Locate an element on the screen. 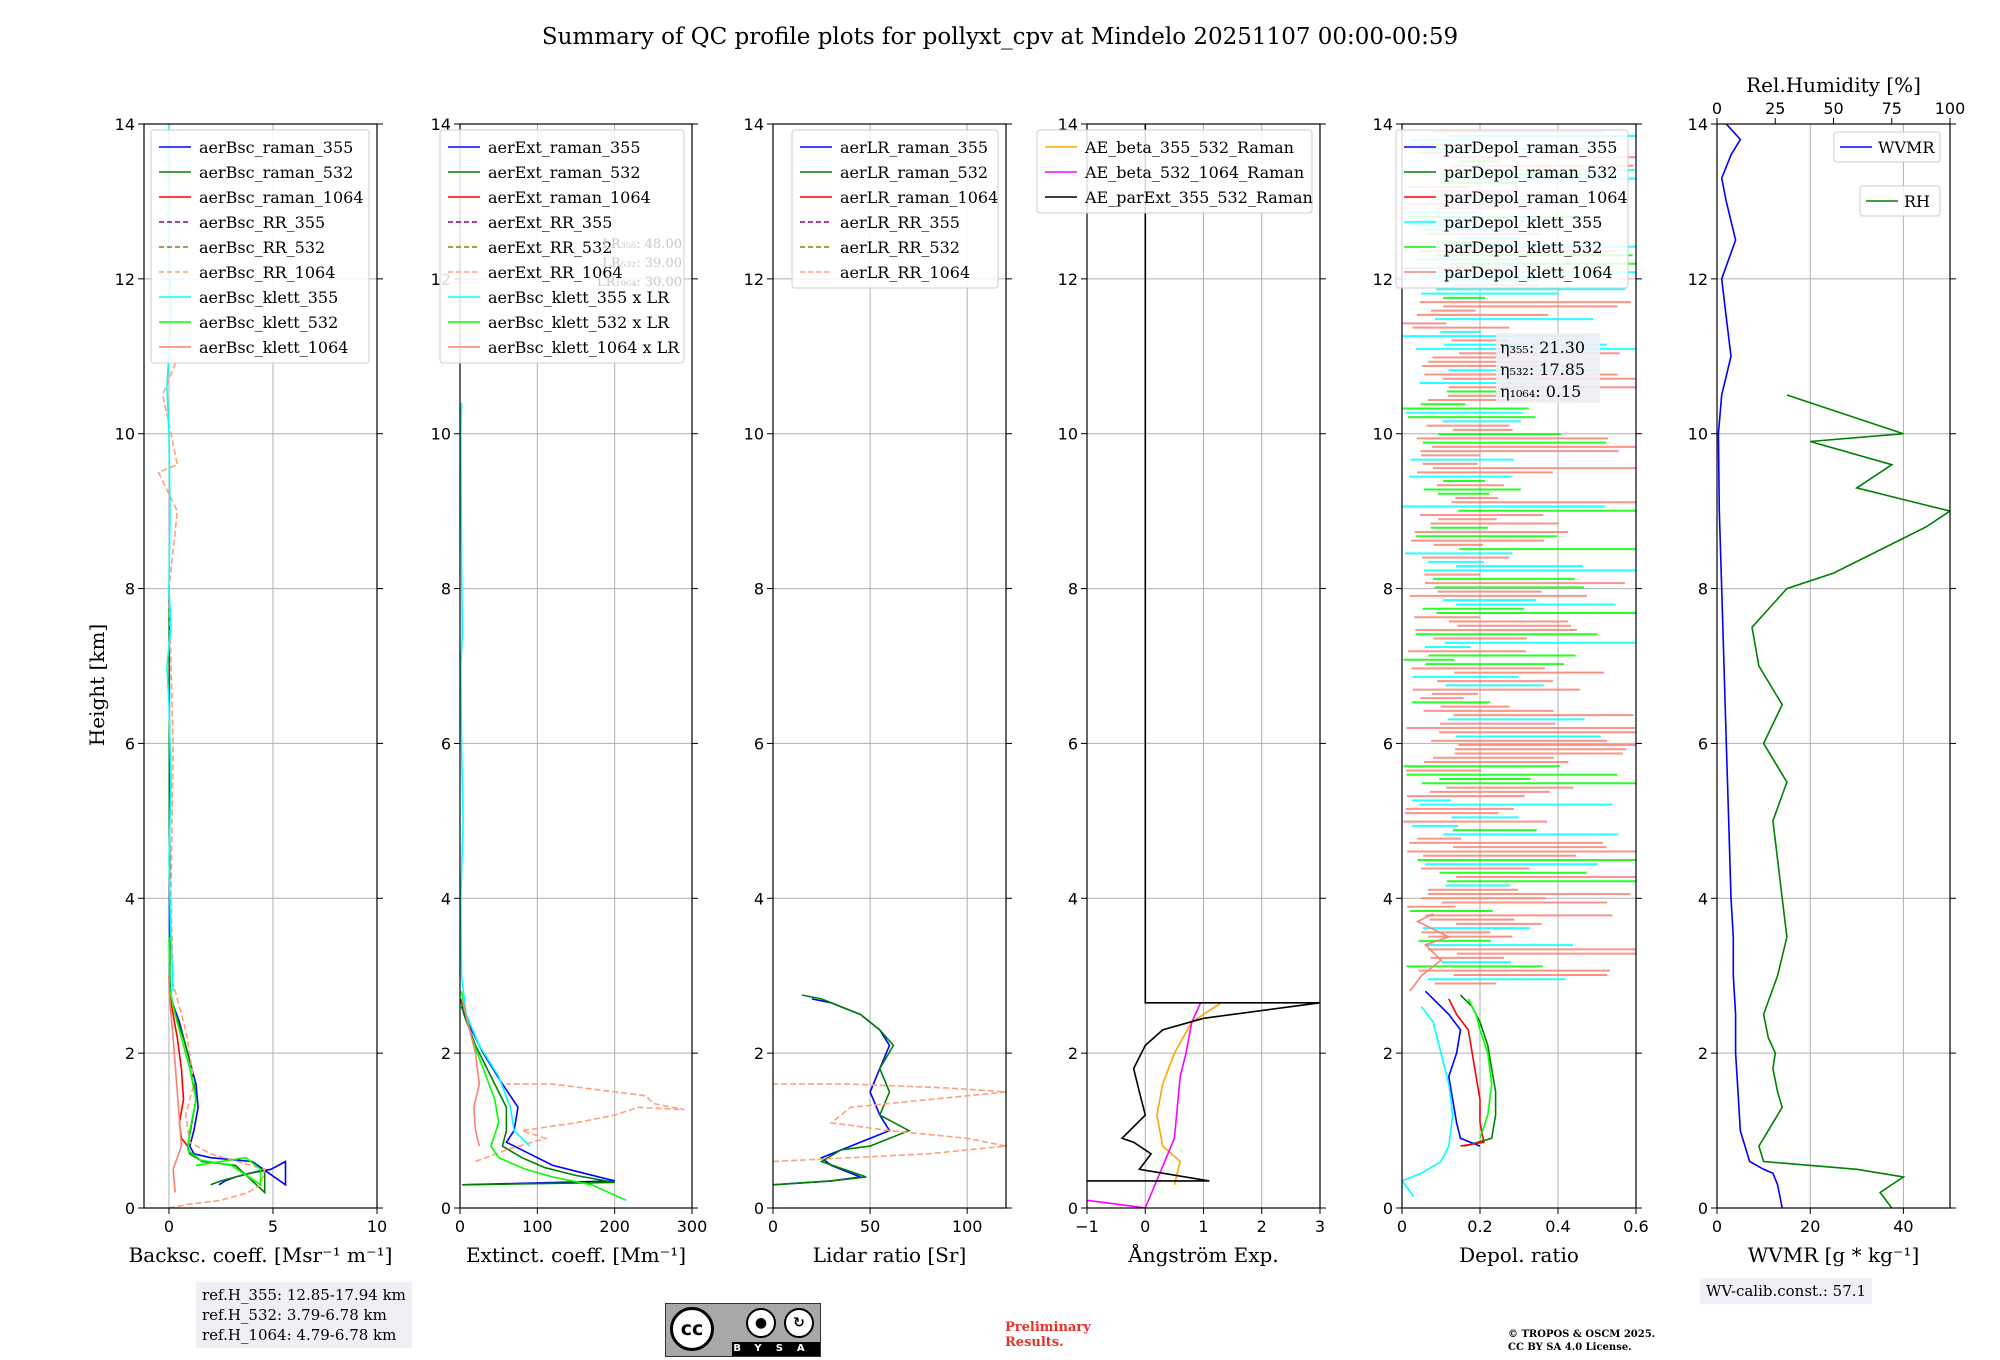  x-axis-label: Extinct. coeff. [Mm⁻¹] is located at coordinates (576, 1255).